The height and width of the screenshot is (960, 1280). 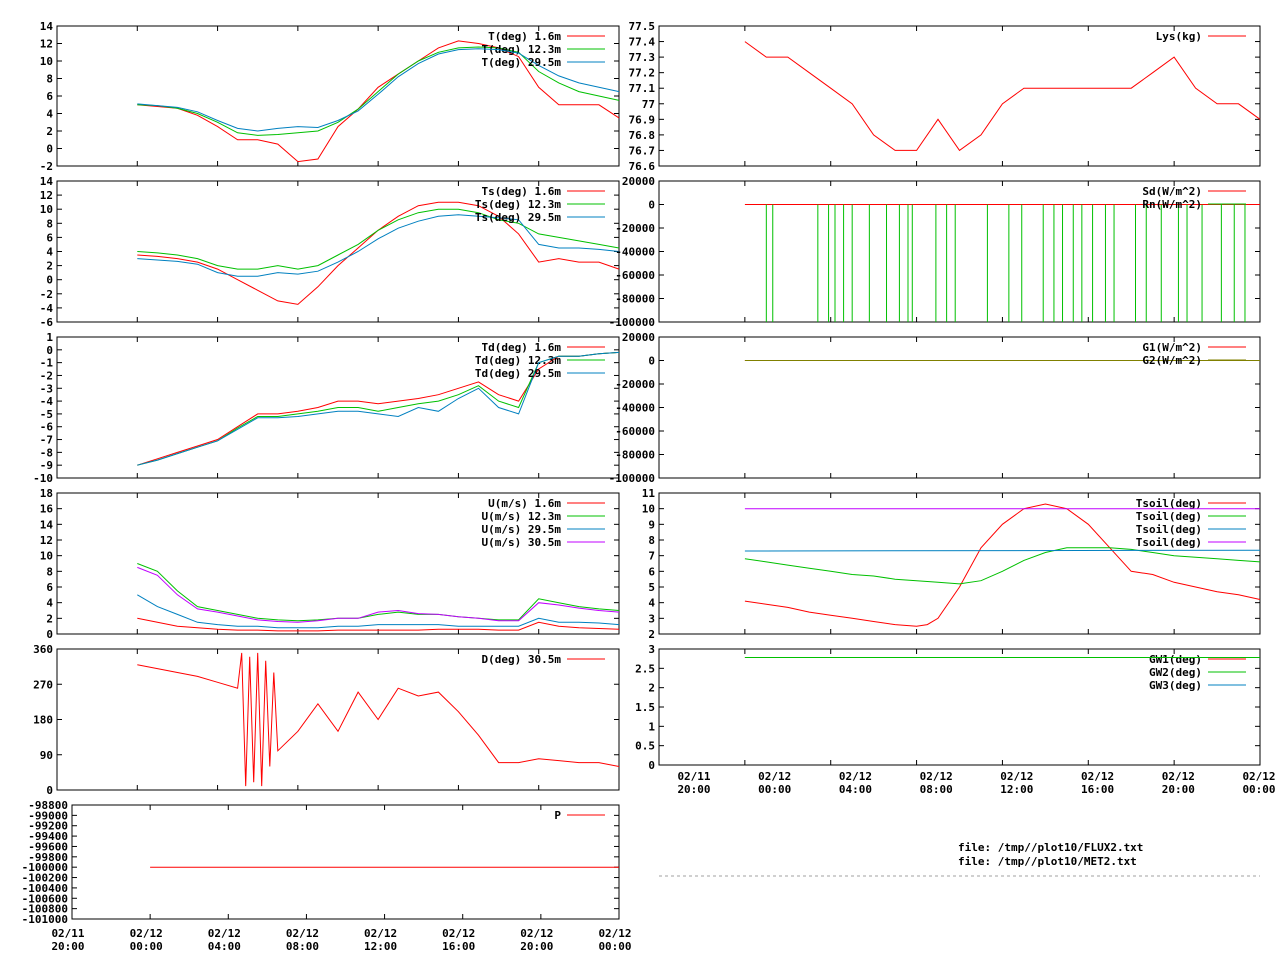 What do you see at coordinates (642, 166) in the screenshot?
I see `y-tick-label: 76.6` at bounding box center [642, 166].